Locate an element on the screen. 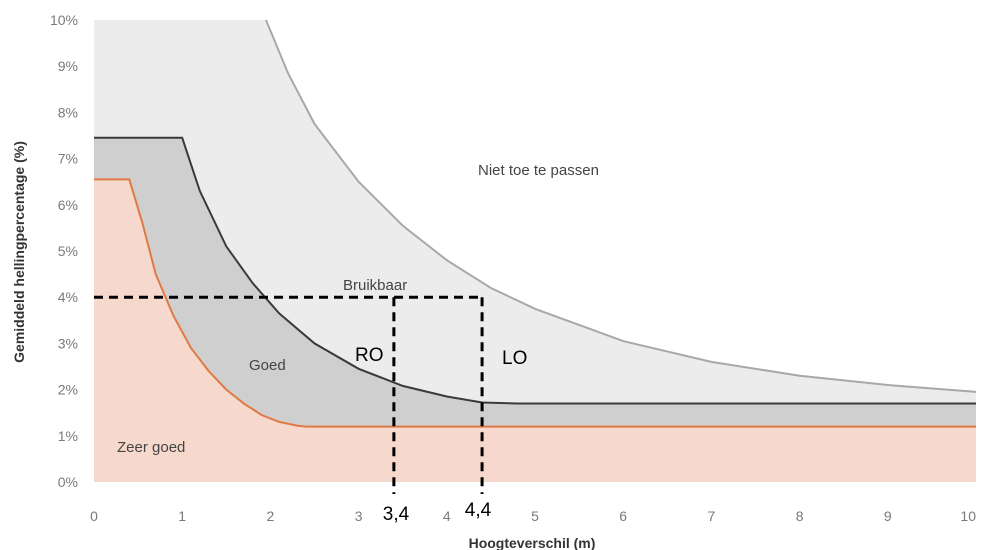 The height and width of the screenshot is (550, 995). y-axis-ticks: 0% 1% 2% 3% 4% 5% 6% 7% 8% 9% 10% is located at coordinates (64, 251).